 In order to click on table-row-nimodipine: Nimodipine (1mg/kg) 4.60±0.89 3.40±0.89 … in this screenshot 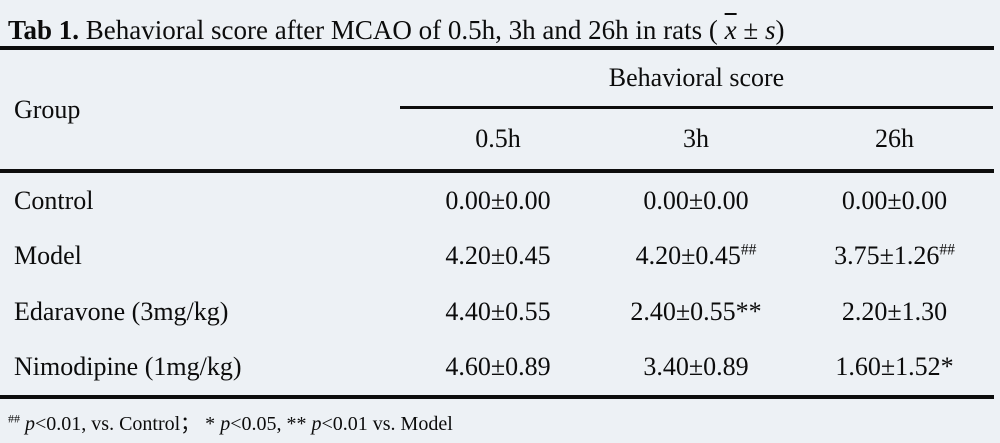, I will do `click(500, 368)`.